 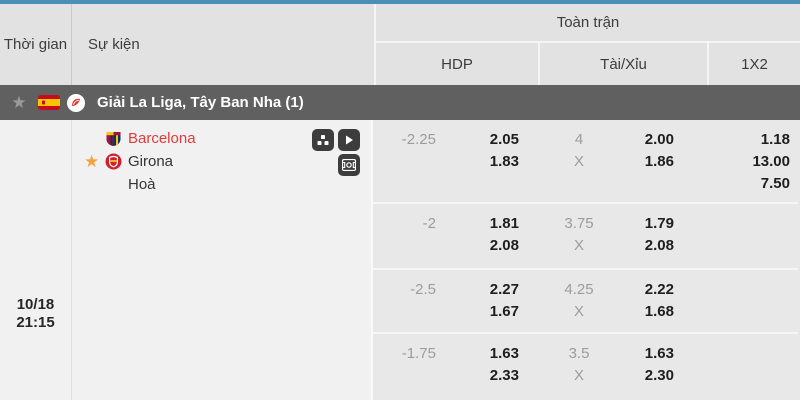 I want to click on 1x2-home-odds: 1.18, so click(x=775, y=139).